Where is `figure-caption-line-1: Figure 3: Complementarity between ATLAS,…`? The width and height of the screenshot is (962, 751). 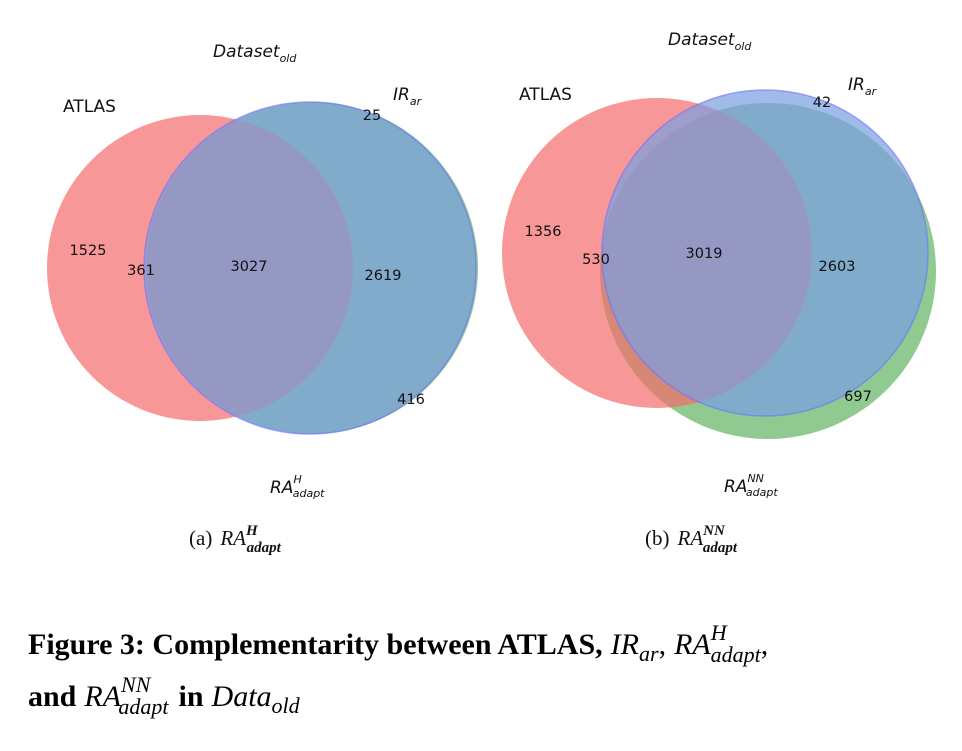 figure-caption-line-1: Figure 3: Complementarity between ATLAS,… is located at coordinates (398, 643).